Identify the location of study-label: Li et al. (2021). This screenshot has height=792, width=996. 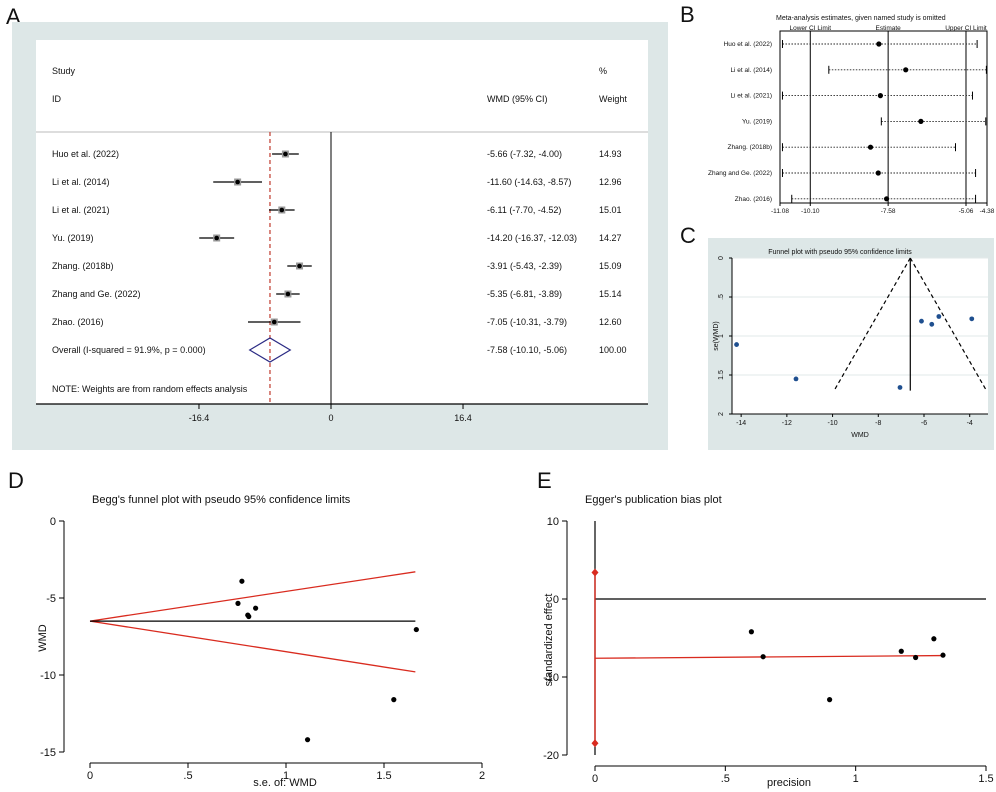
(81, 210).